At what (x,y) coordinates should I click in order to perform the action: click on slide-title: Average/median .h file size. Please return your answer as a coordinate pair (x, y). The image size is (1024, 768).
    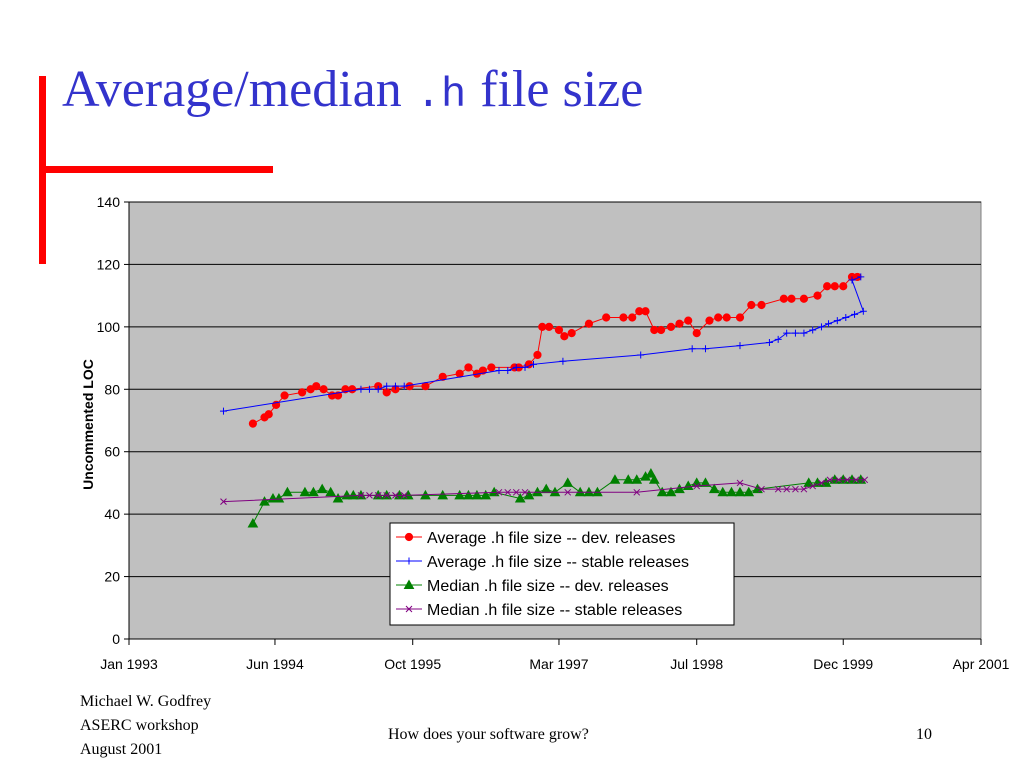
    Looking at the image, I should click on (352, 89).